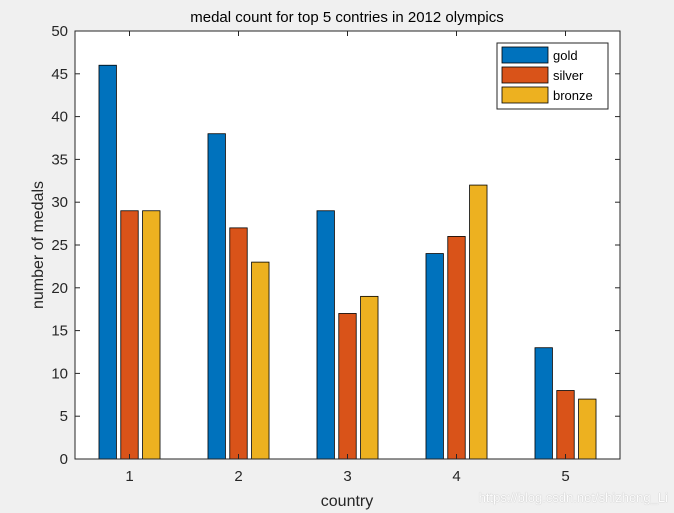 The width and height of the screenshot is (674, 513). What do you see at coordinates (456, 476) in the screenshot?
I see `x-tick-label: 4` at bounding box center [456, 476].